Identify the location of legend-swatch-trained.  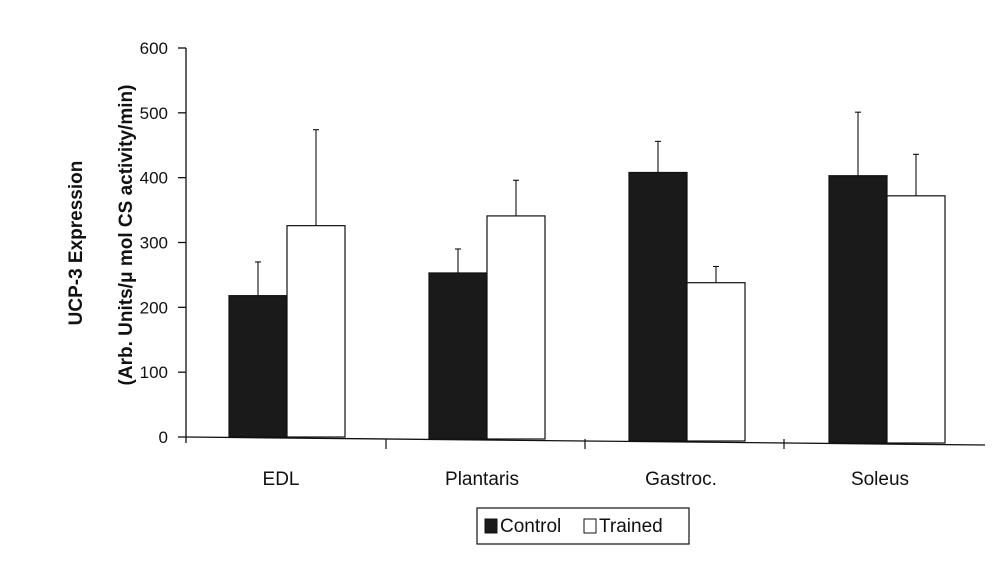
(590, 526).